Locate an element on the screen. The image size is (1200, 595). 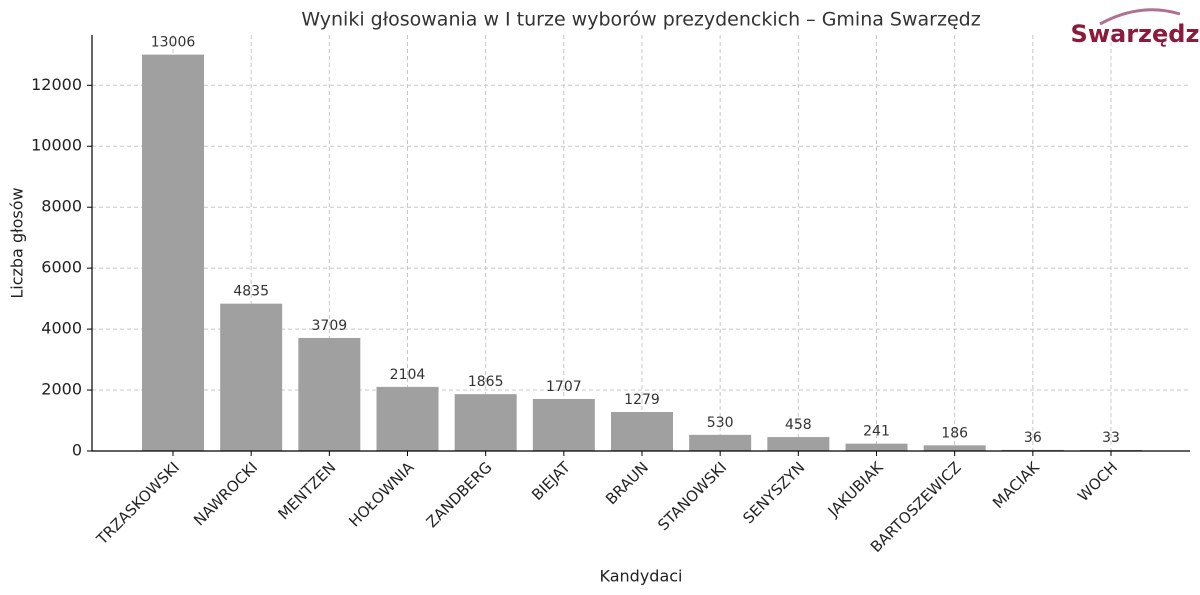
logo-text: Swarzędz is located at coordinates (1135, 34).